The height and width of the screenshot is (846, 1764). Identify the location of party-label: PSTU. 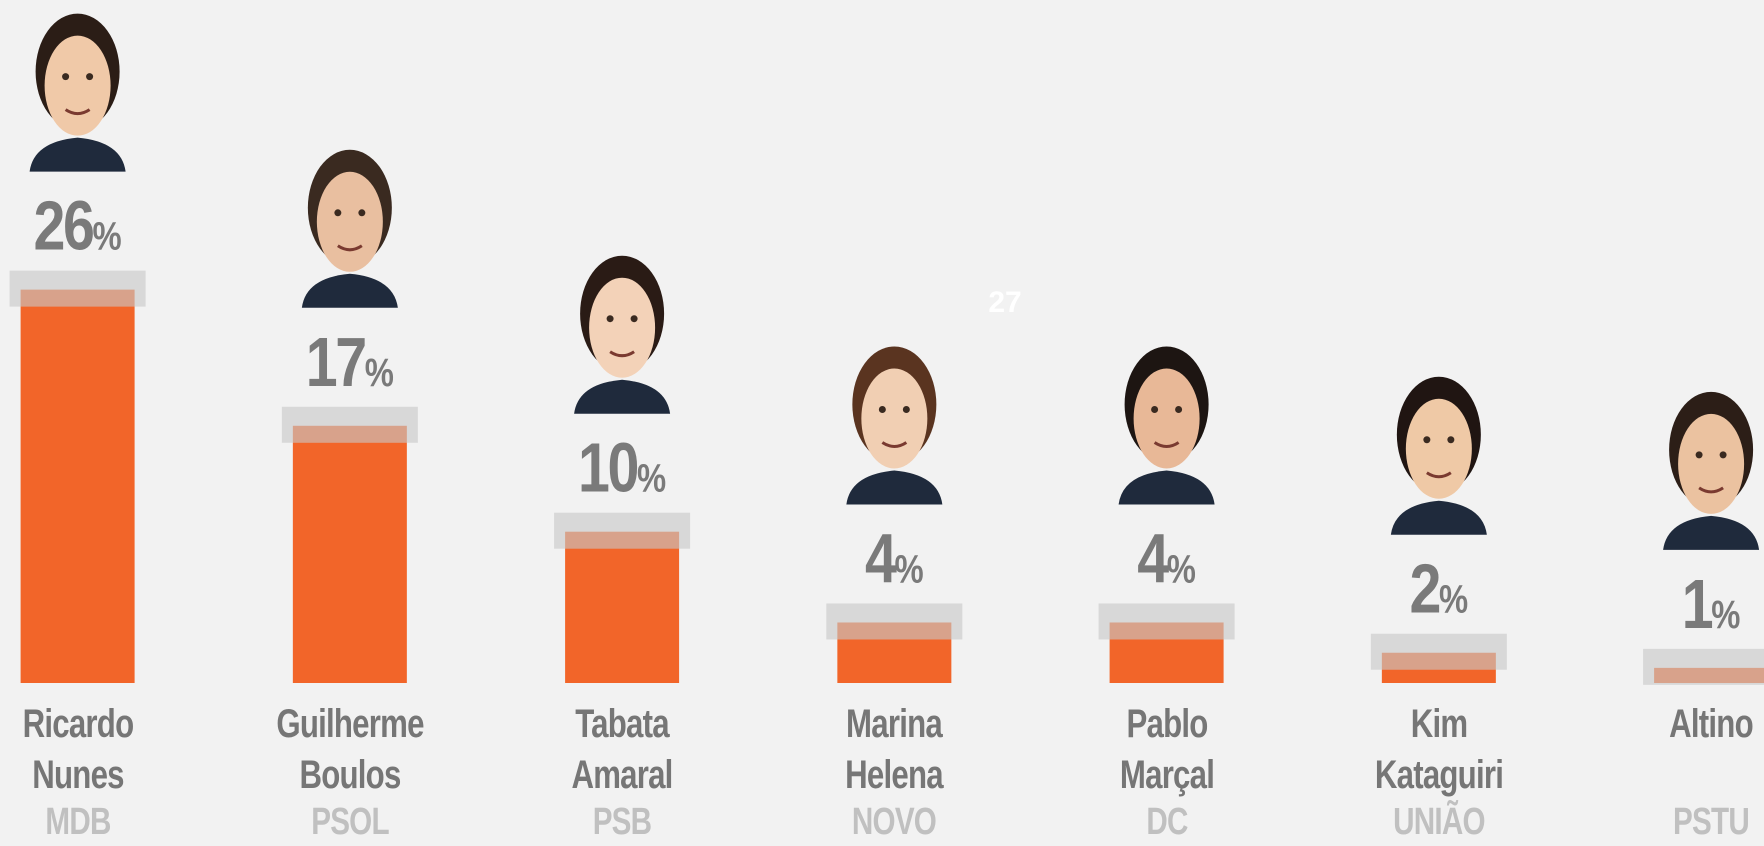
(1711, 822).